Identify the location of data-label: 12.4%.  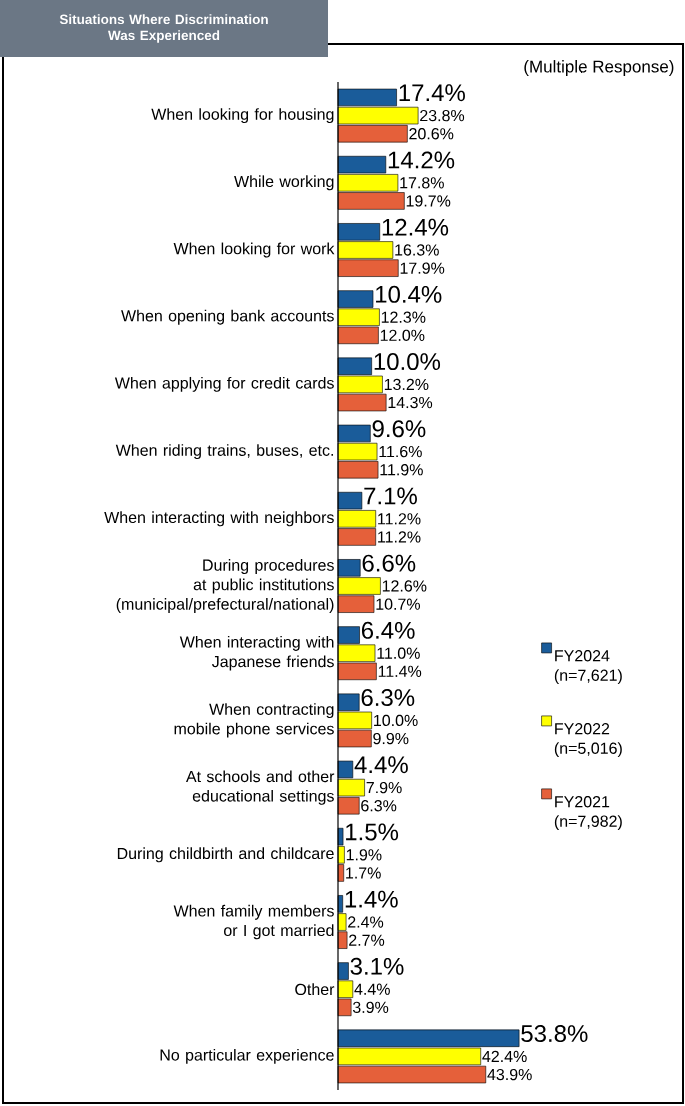
(415, 227).